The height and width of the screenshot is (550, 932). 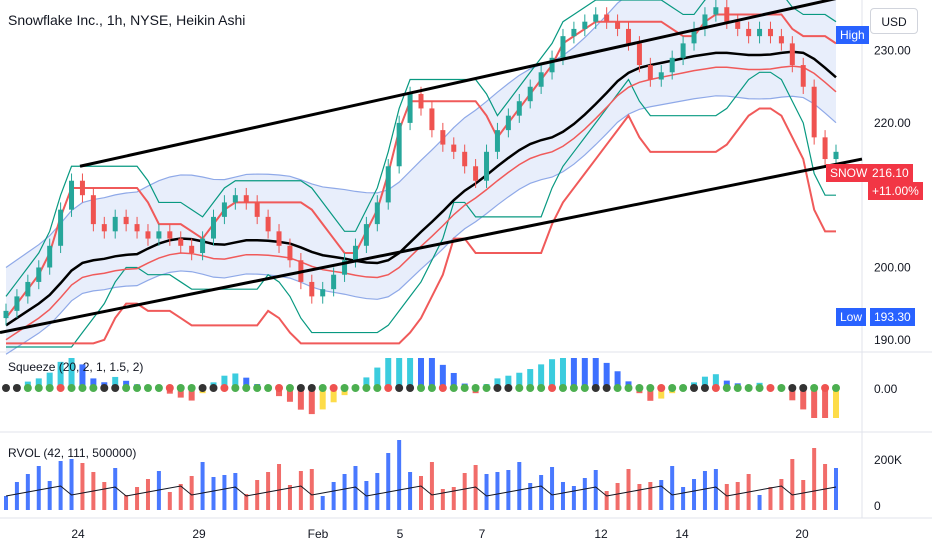 I want to click on rvol-histogram, so click(x=421, y=475).